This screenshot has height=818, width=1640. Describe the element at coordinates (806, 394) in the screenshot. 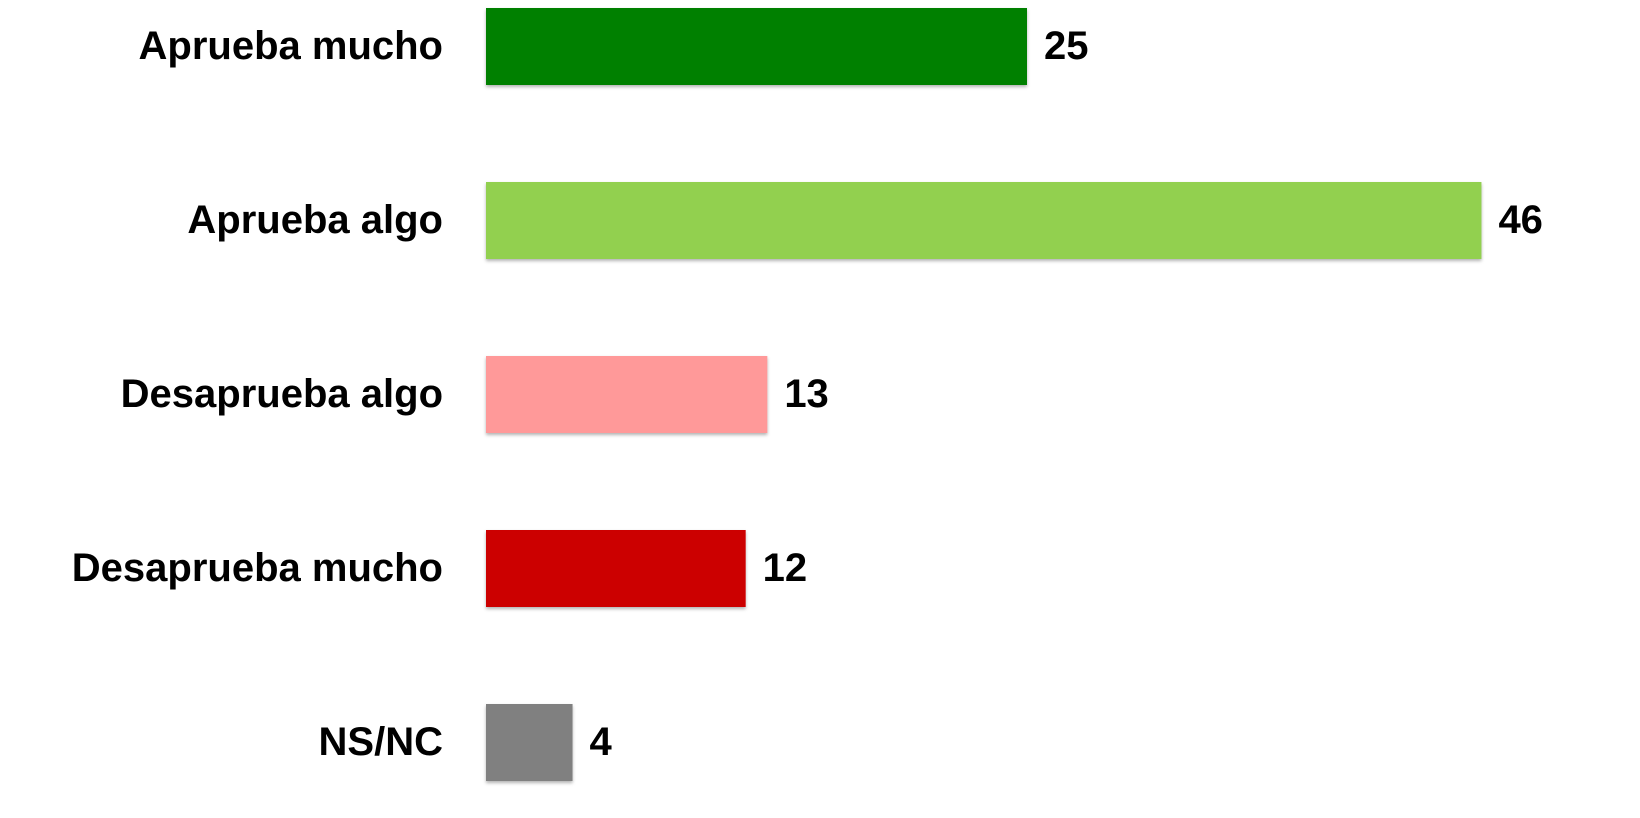

I see `value-label: 13` at that location.